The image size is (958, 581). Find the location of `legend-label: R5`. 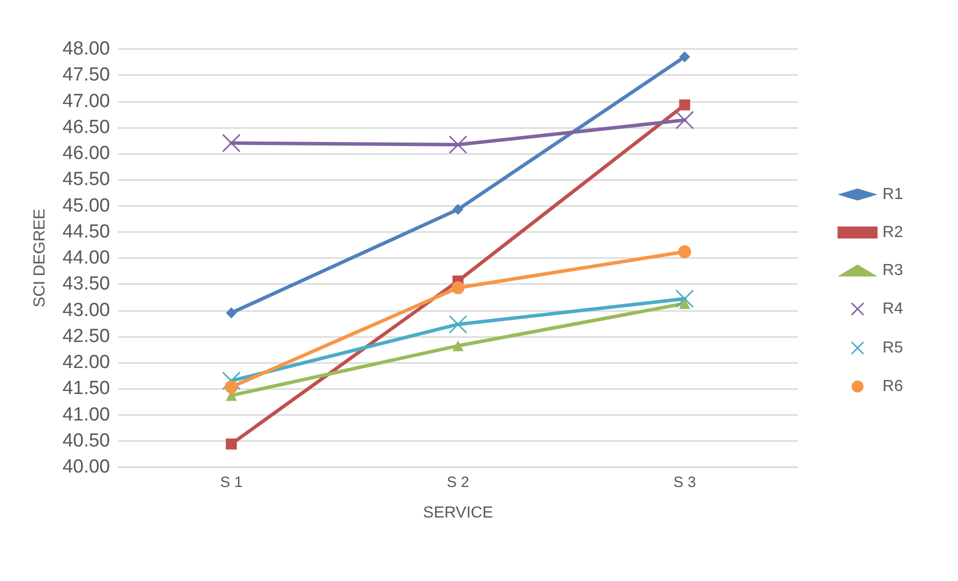

legend-label: R5 is located at coordinates (893, 348).